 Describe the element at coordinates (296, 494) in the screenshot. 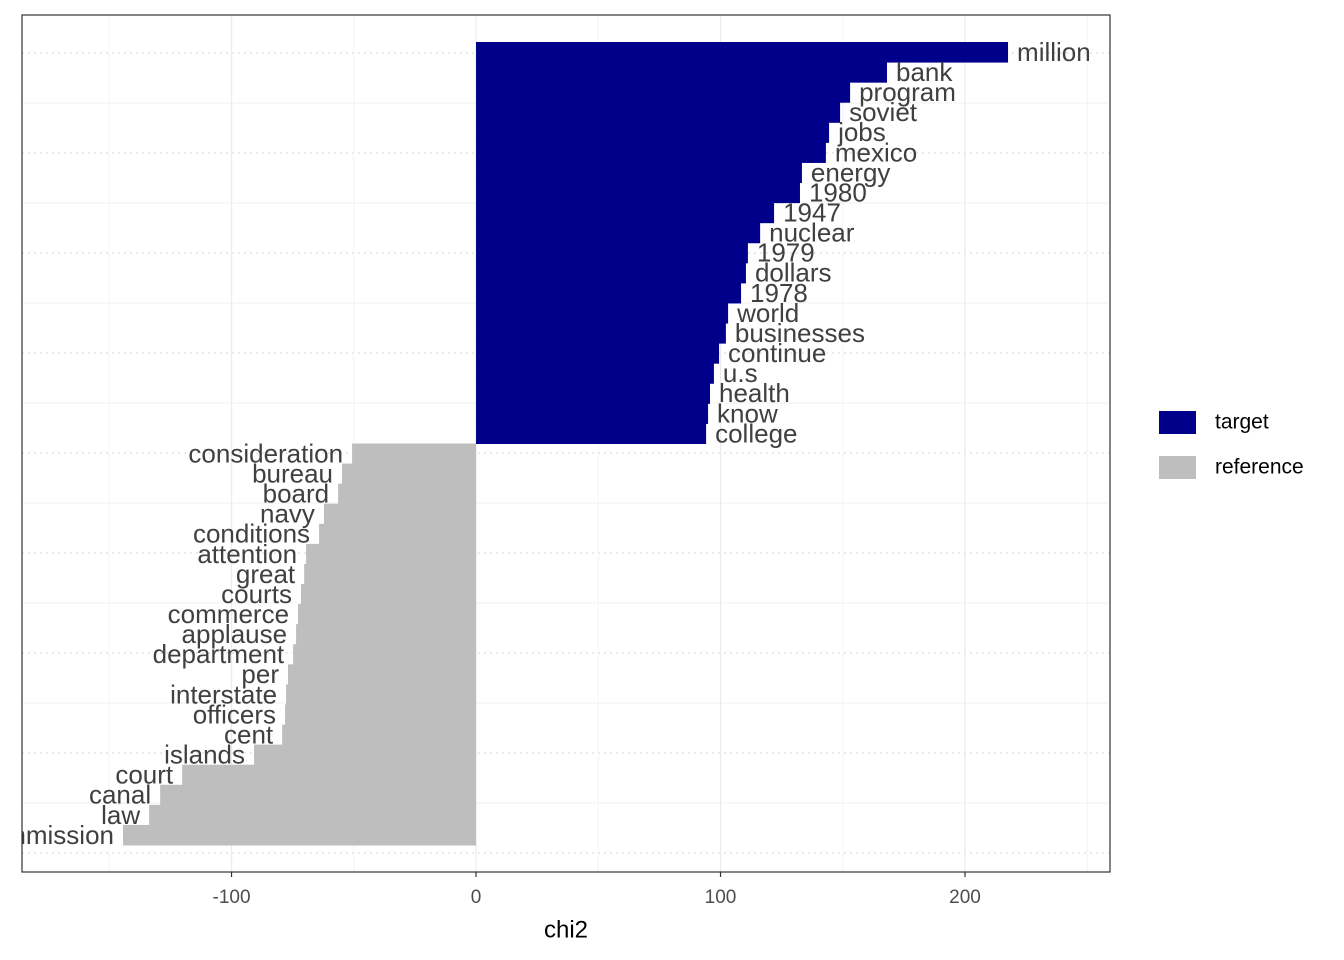

I see `bar-label: board` at that location.